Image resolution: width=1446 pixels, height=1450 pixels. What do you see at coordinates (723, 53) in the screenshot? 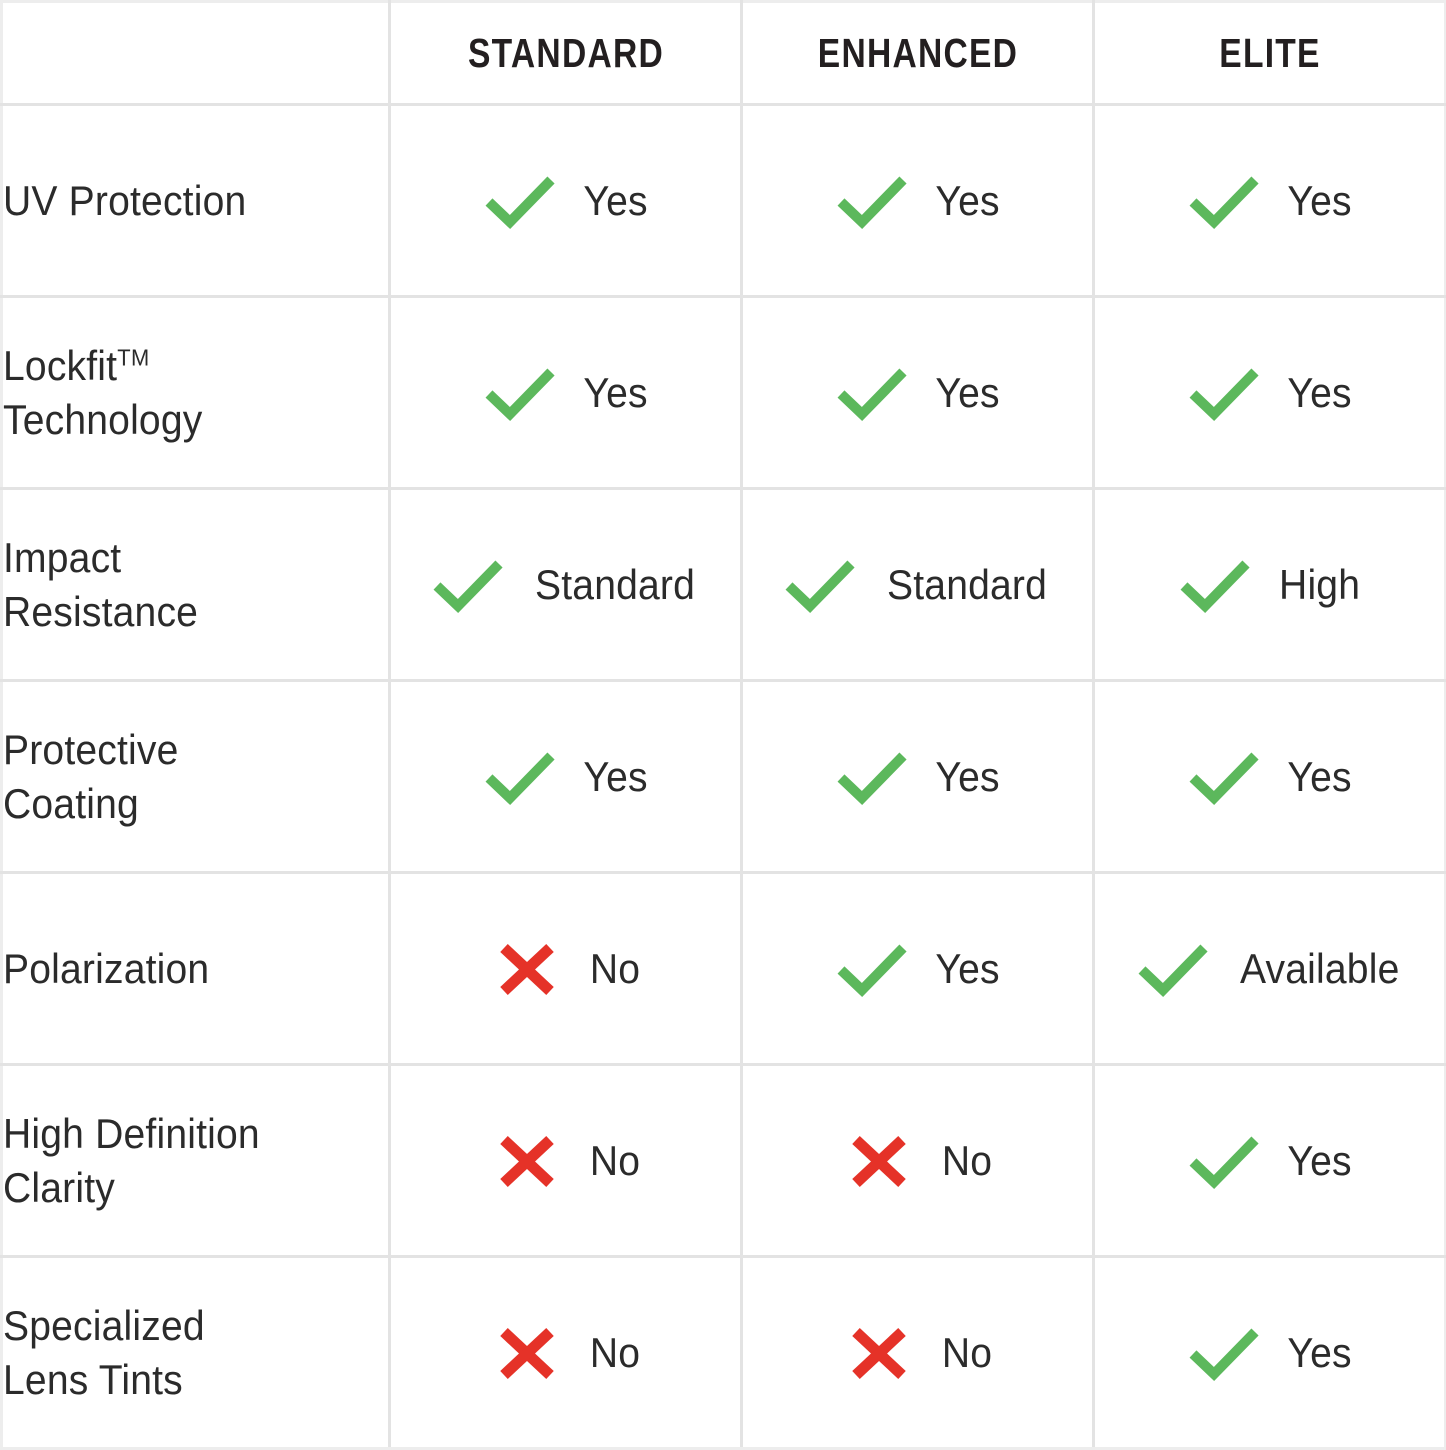
I see `header-row: STANDARD ENHANCED ELITE` at bounding box center [723, 53].